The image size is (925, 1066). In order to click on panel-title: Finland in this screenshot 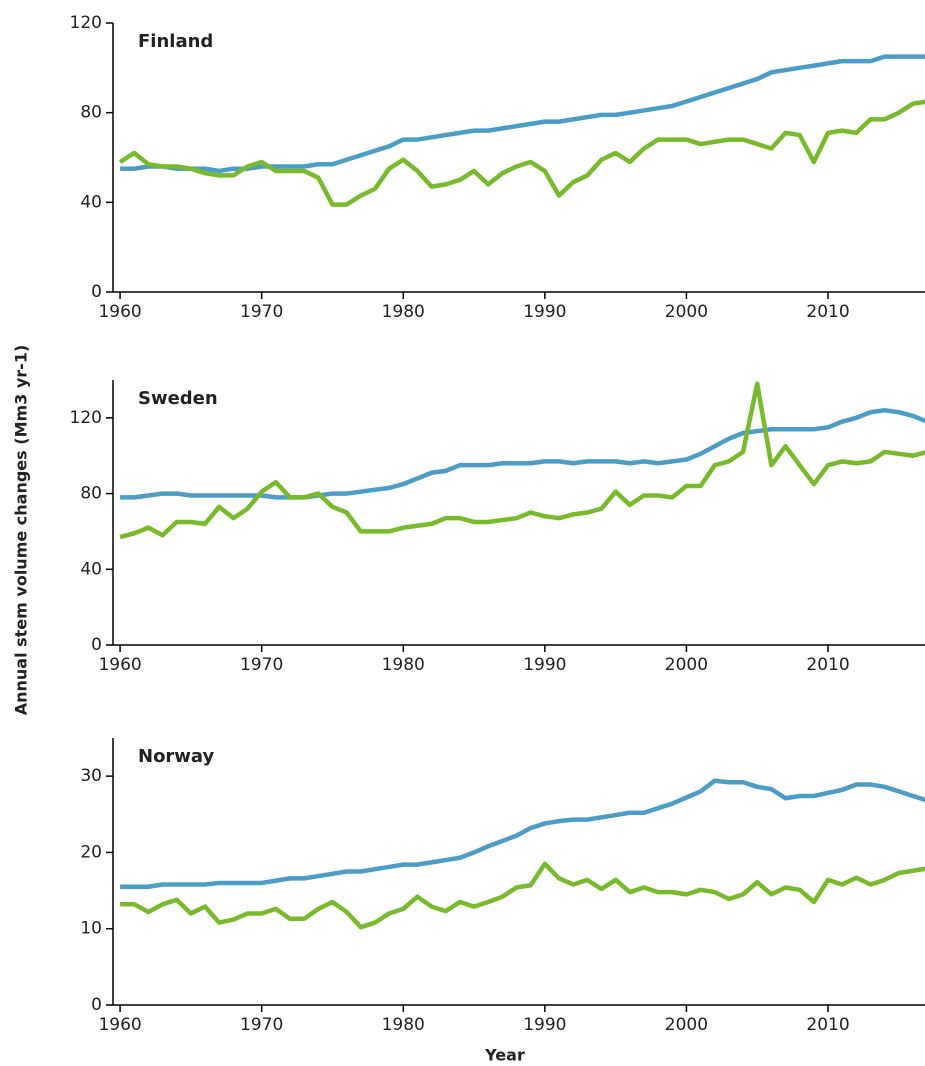, I will do `click(175, 41)`.